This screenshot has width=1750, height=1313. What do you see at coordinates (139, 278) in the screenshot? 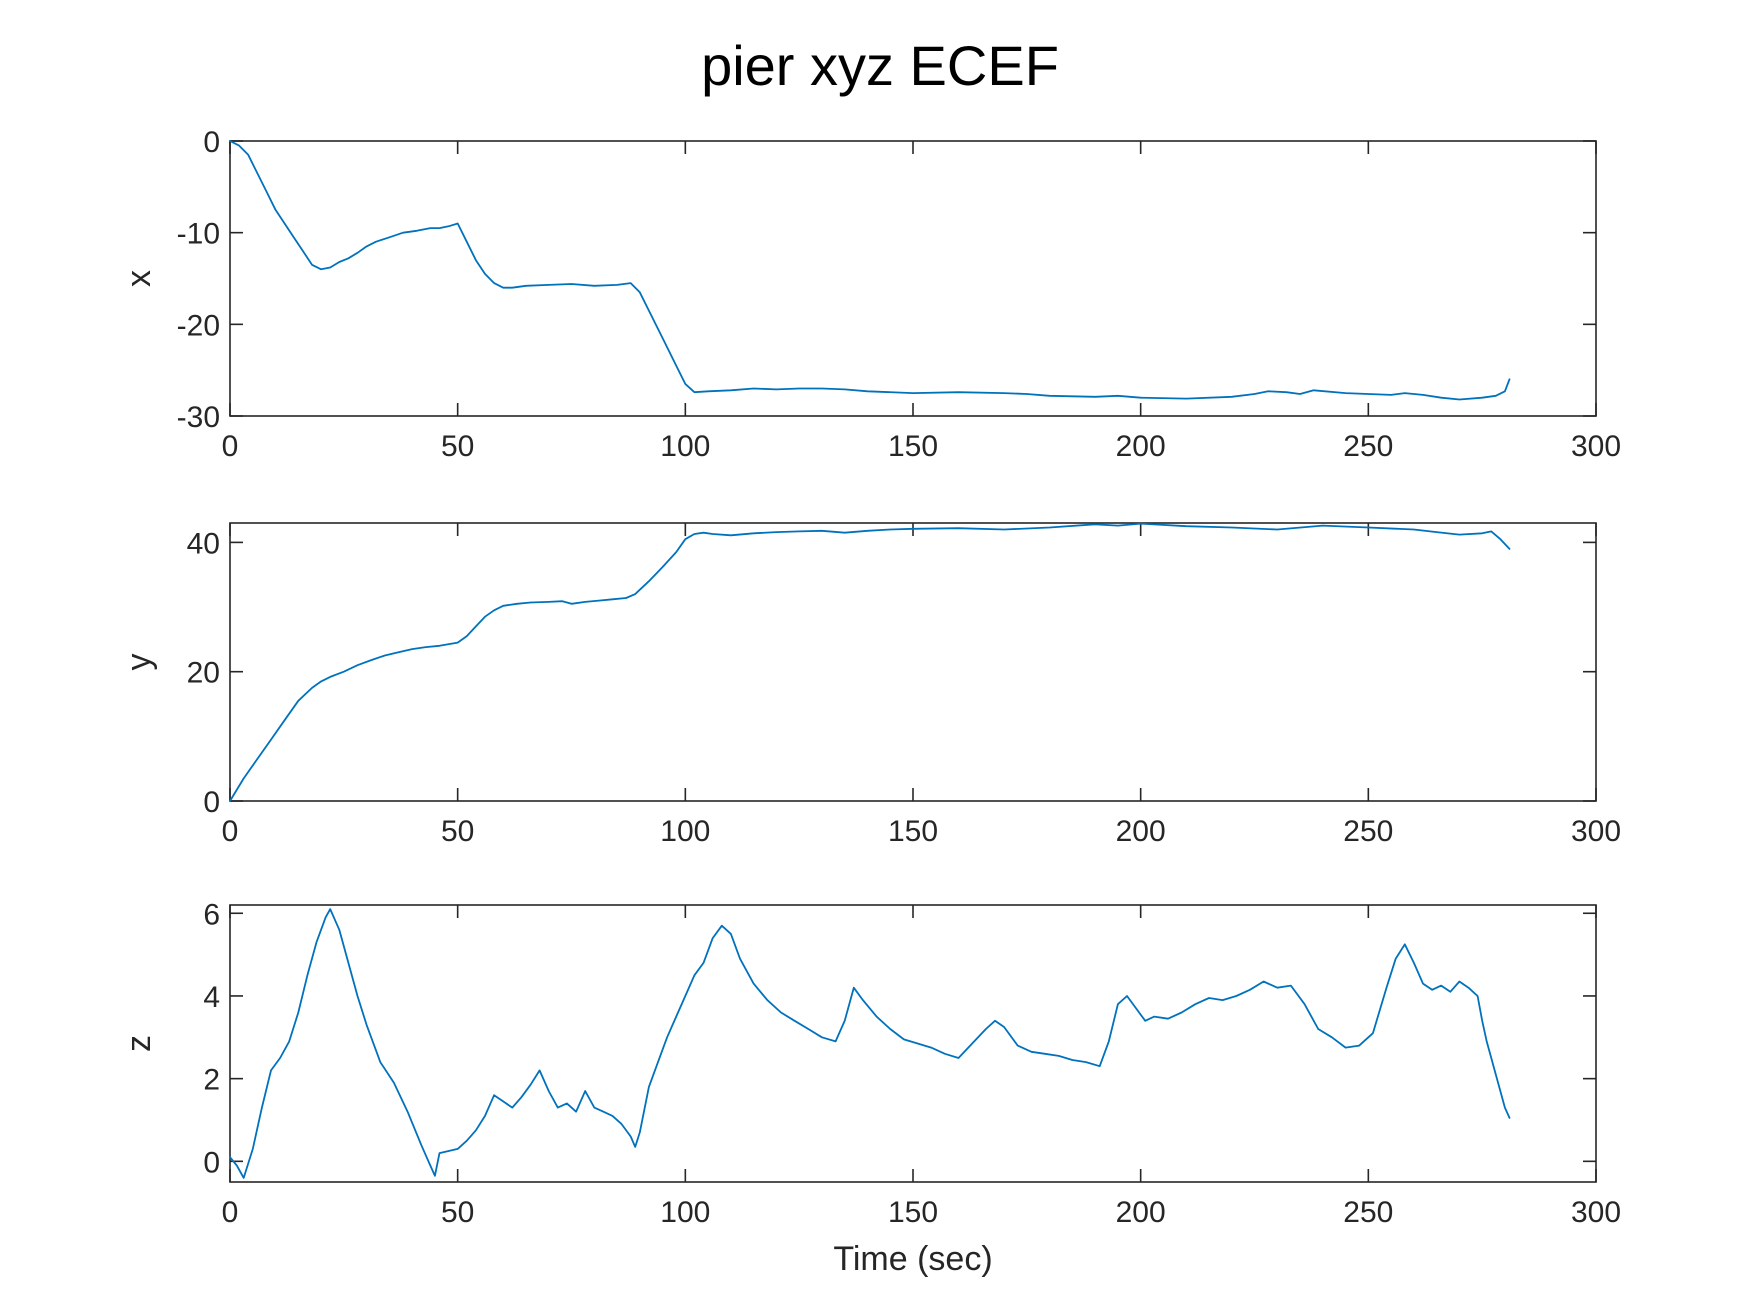
I see `y-axis-label: x` at bounding box center [139, 278].